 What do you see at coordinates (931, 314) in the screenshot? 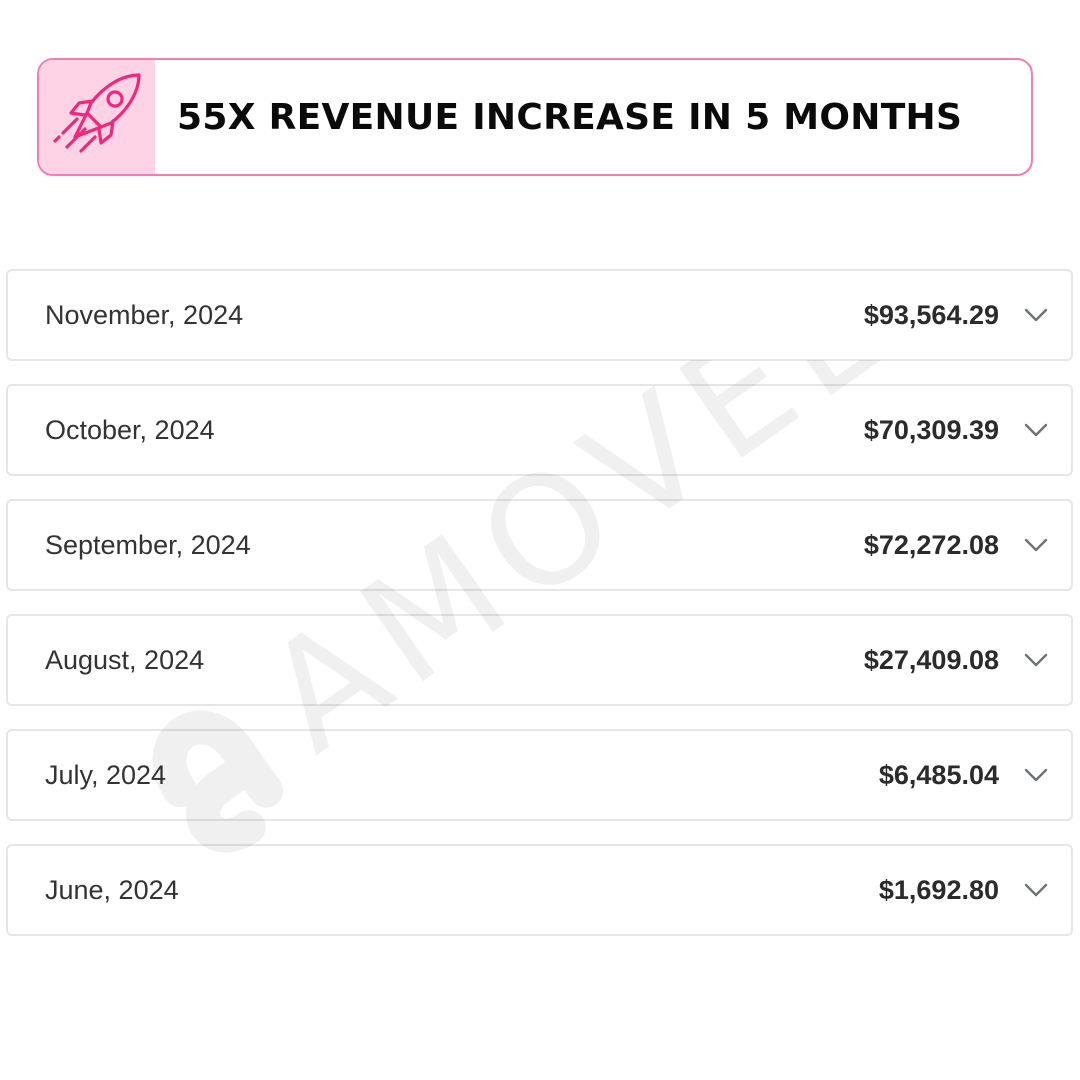
I see `month-amount: $93,564.29` at bounding box center [931, 314].